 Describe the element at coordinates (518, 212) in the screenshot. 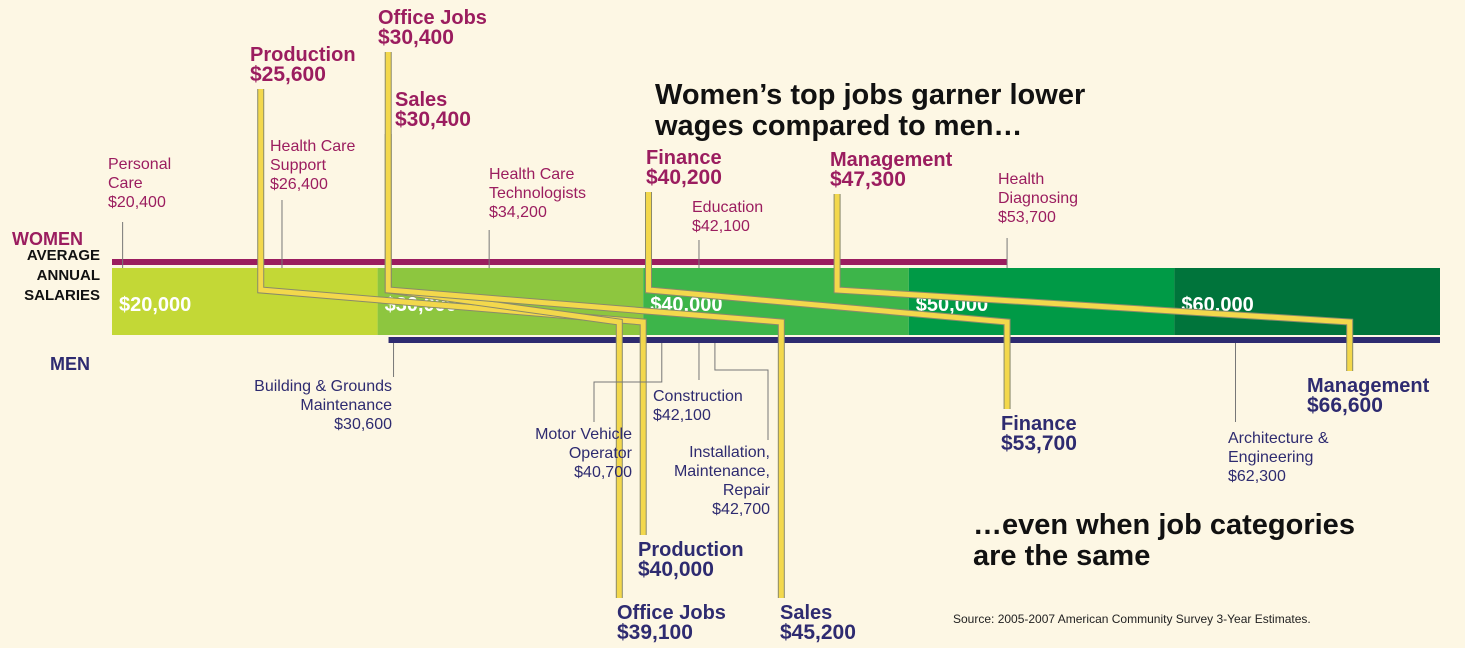

I see `job-salary: $34,200` at that location.